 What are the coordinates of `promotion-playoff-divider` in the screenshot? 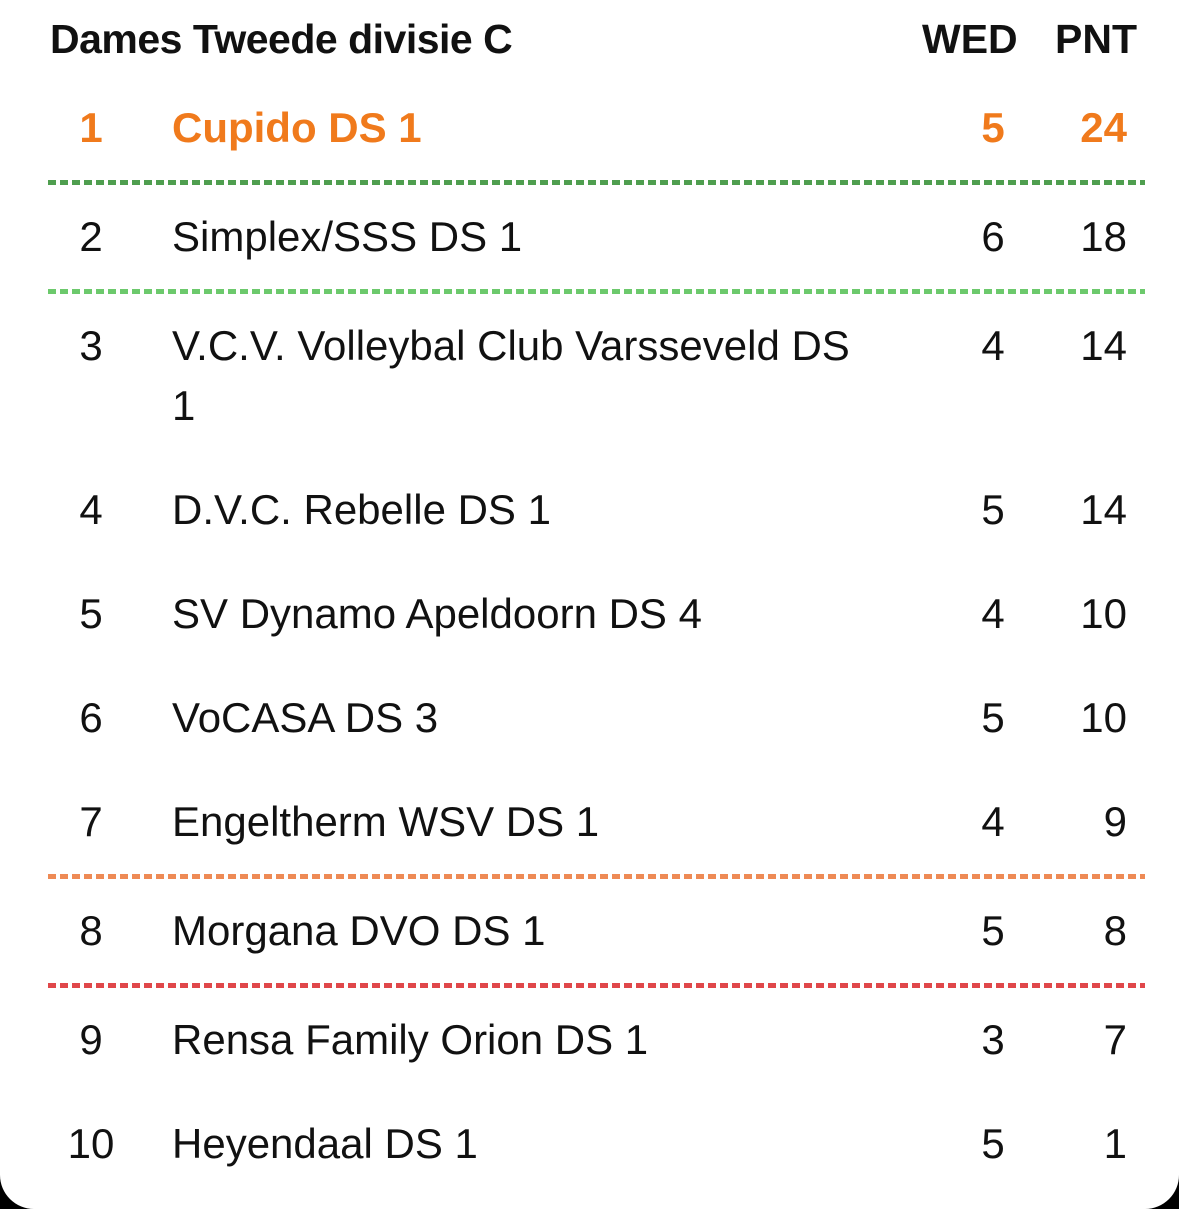 It's located at (596, 291).